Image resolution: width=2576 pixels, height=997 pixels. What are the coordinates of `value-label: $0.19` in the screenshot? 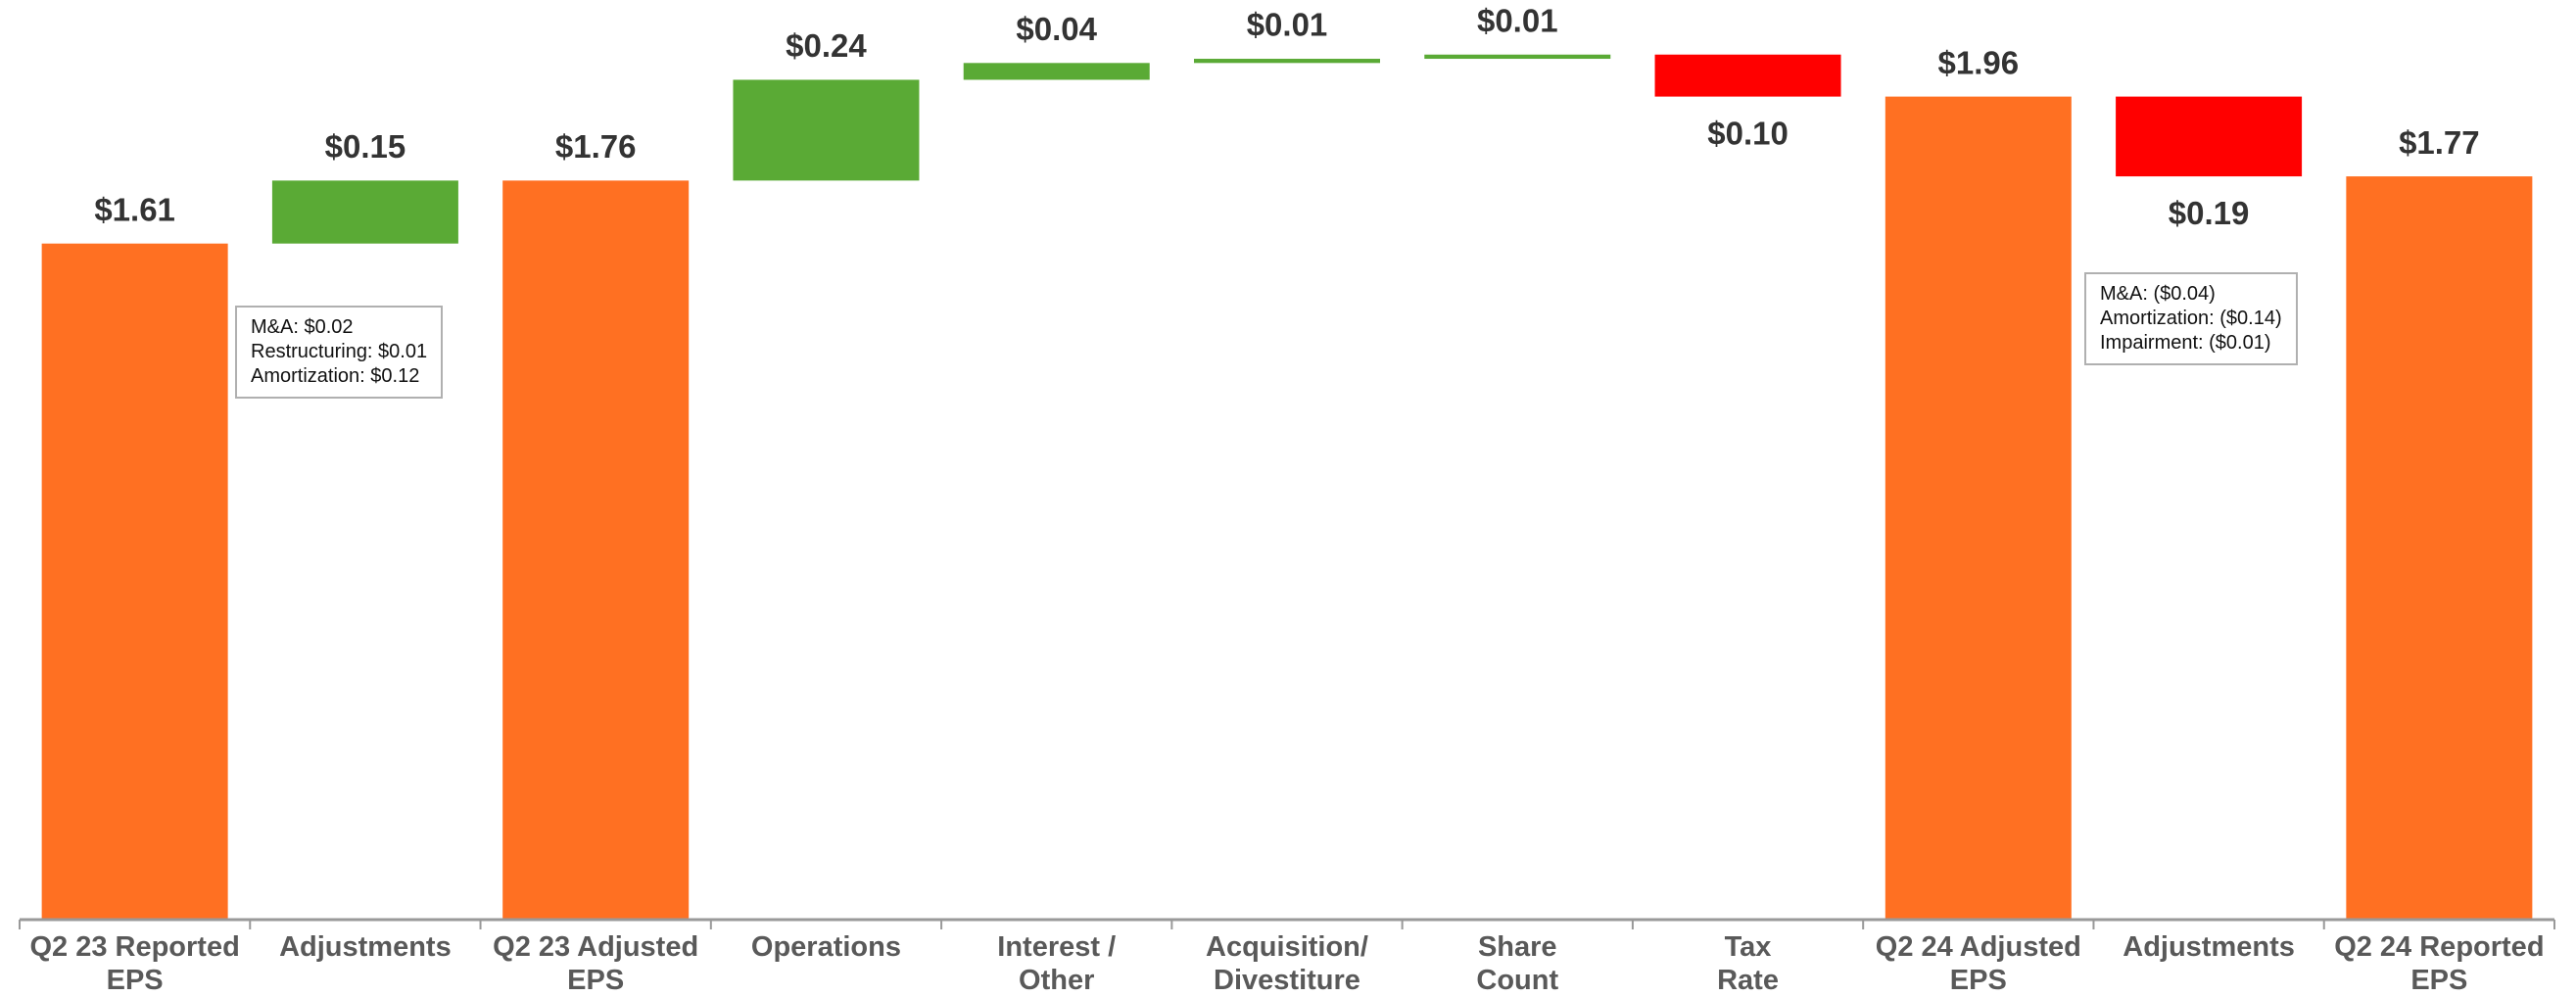 It's located at (2210, 213).